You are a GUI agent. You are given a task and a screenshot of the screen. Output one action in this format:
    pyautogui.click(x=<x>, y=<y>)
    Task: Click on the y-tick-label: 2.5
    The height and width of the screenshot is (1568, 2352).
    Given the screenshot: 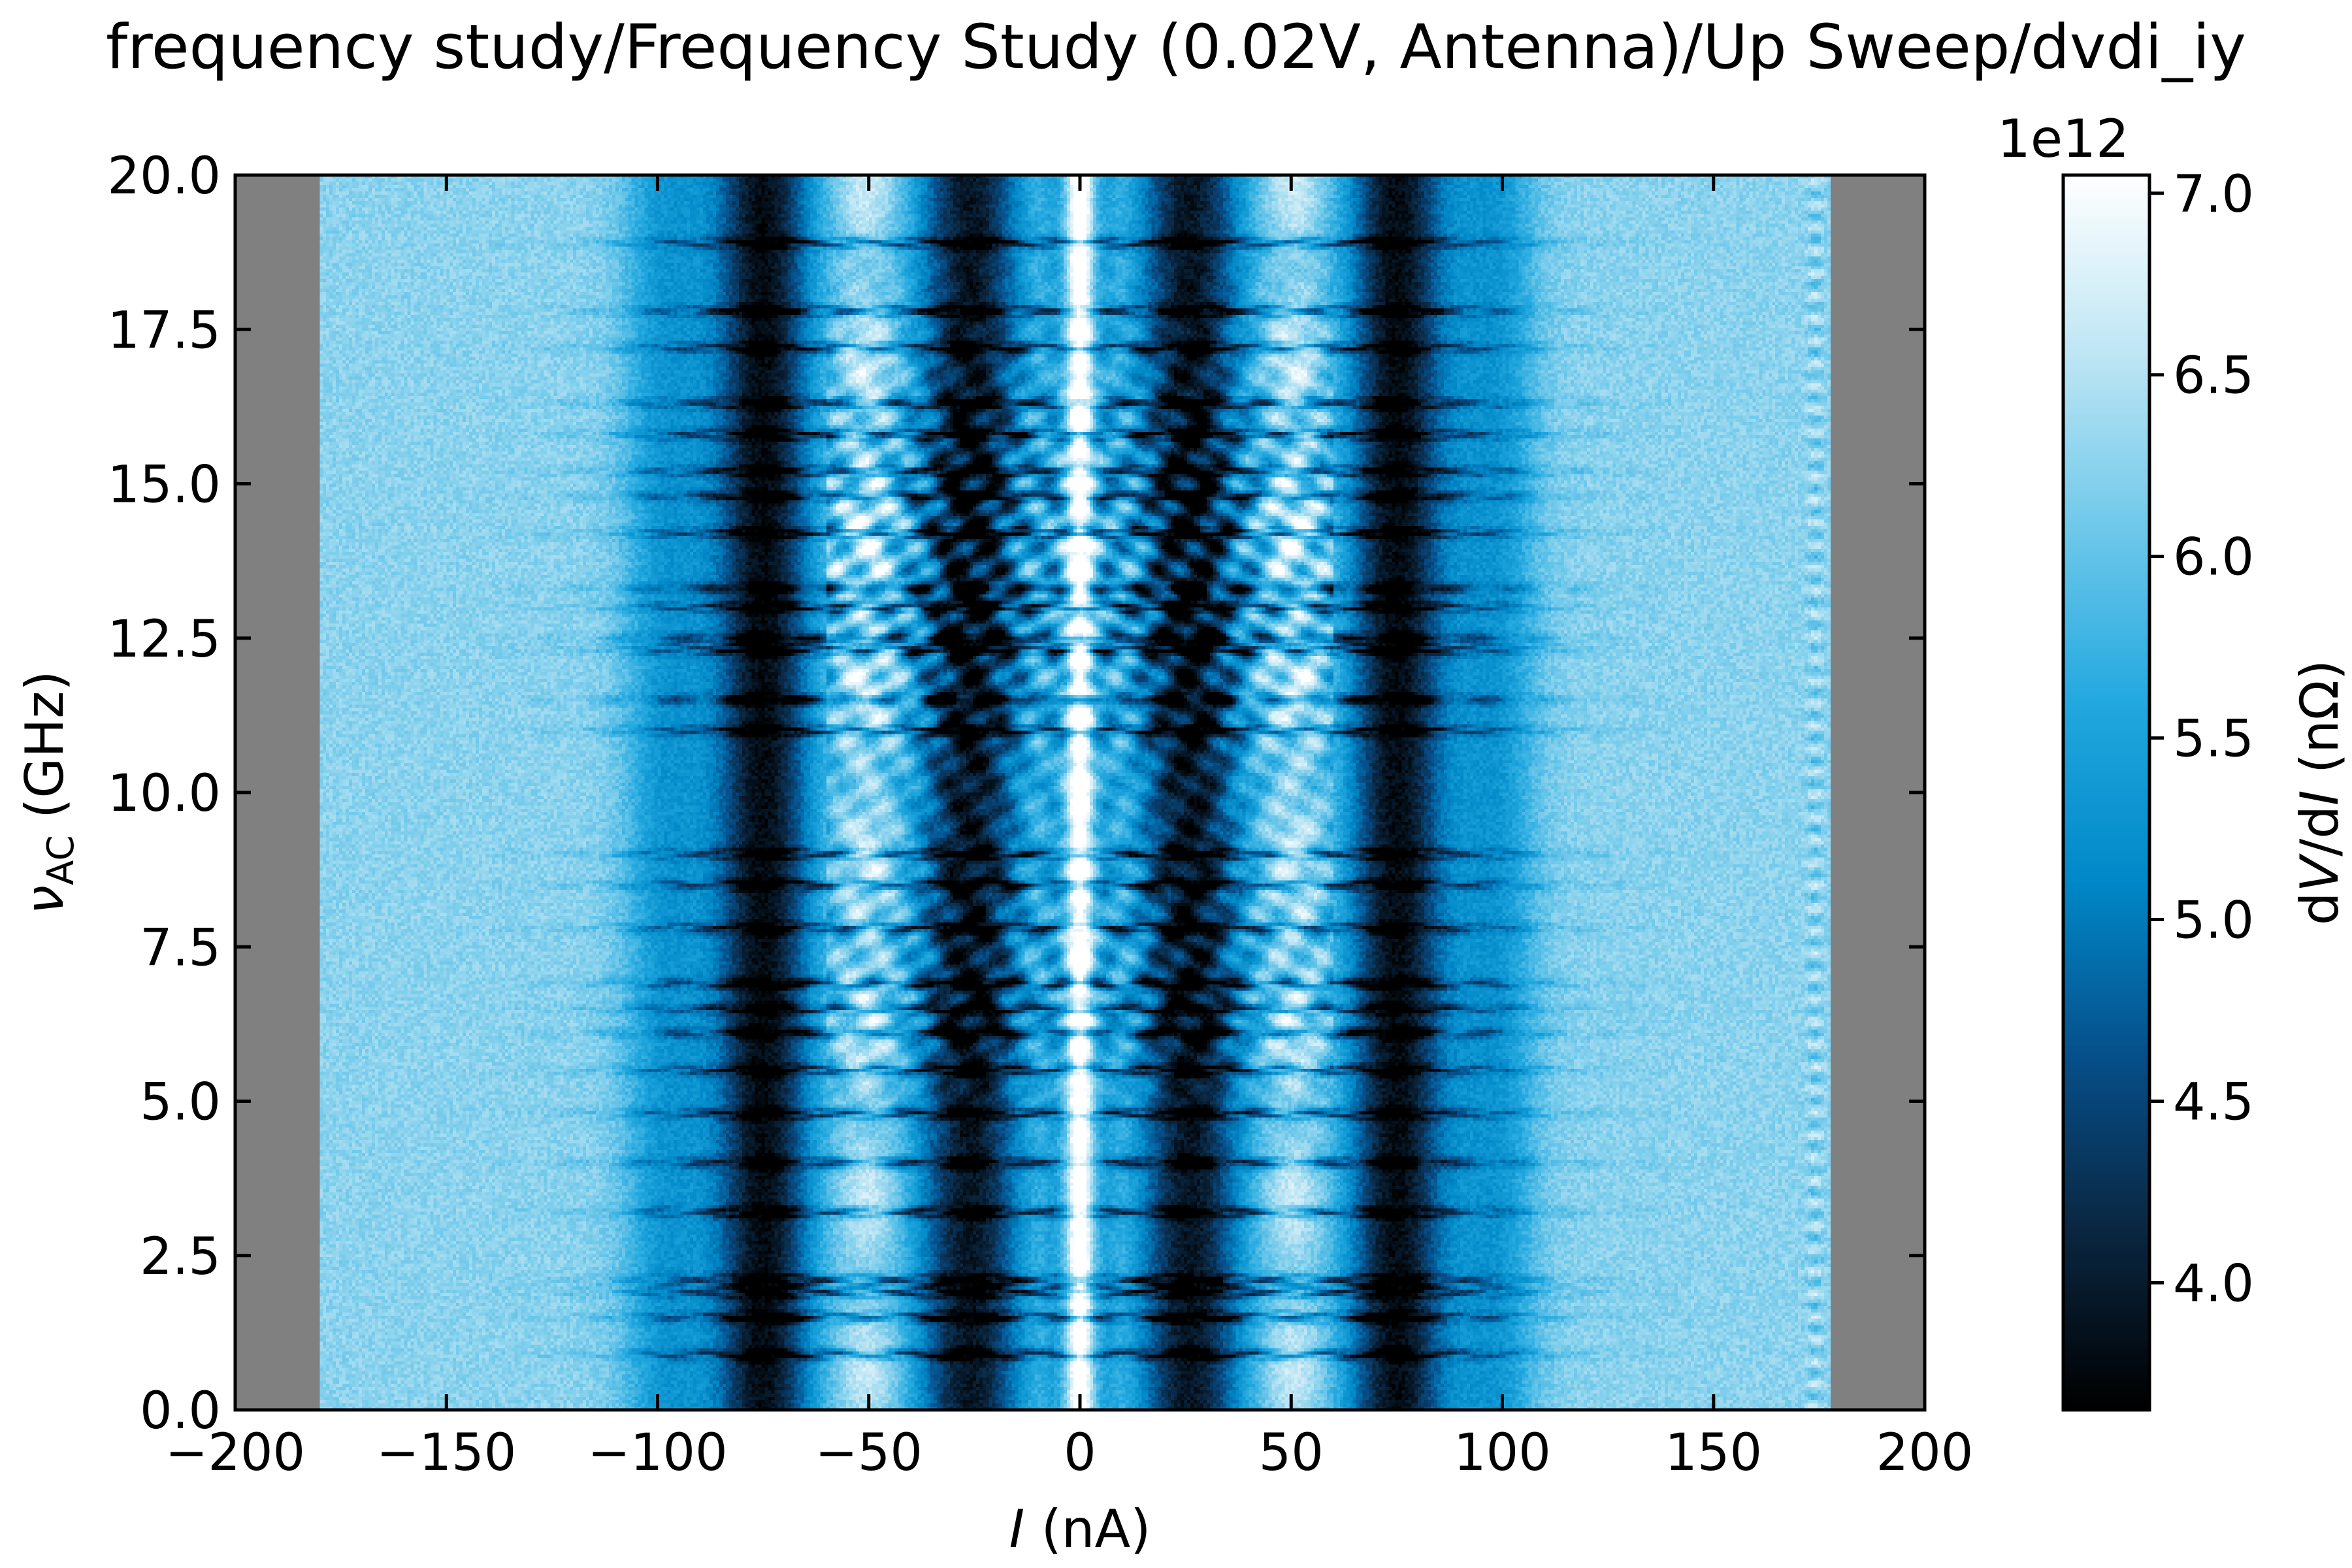 What is the action you would take?
    pyautogui.click(x=180, y=1257)
    